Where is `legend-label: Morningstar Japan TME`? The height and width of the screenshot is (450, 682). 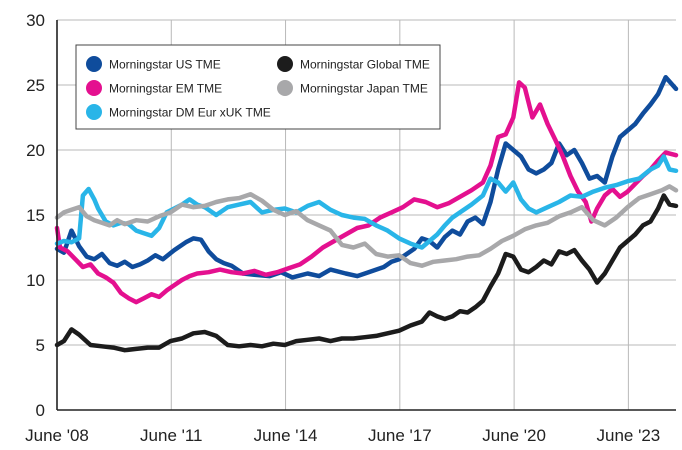 legend-label: Morningstar Japan TME is located at coordinates (364, 89).